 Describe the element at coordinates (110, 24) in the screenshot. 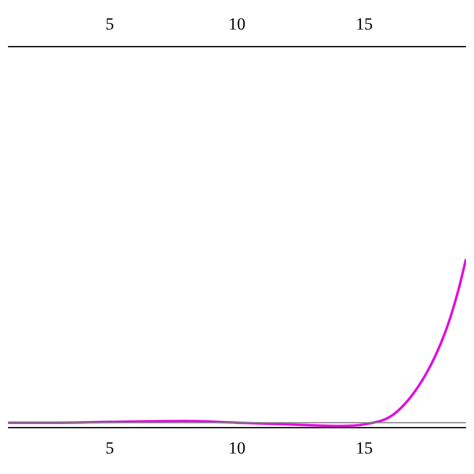

I see `x-tick-label: 5` at that location.